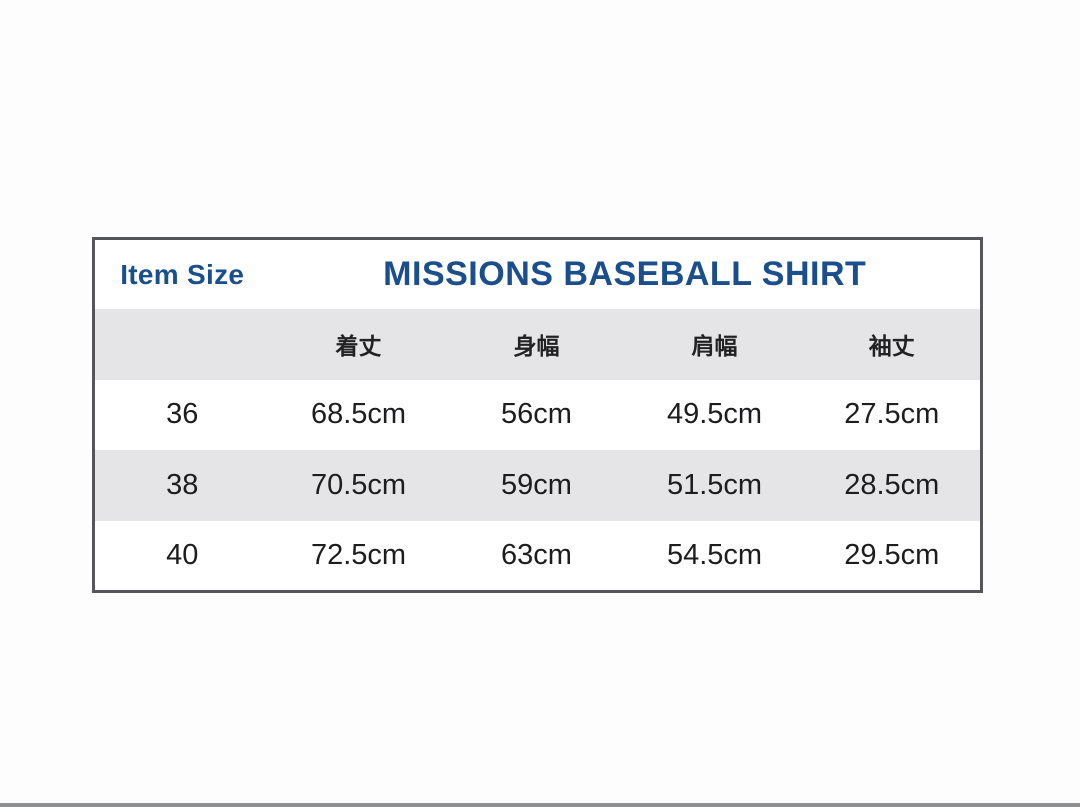  What do you see at coordinates (181, 274) in the screenshot?
I see `item-size-label: Item Size` at bounding box center [181, 274].